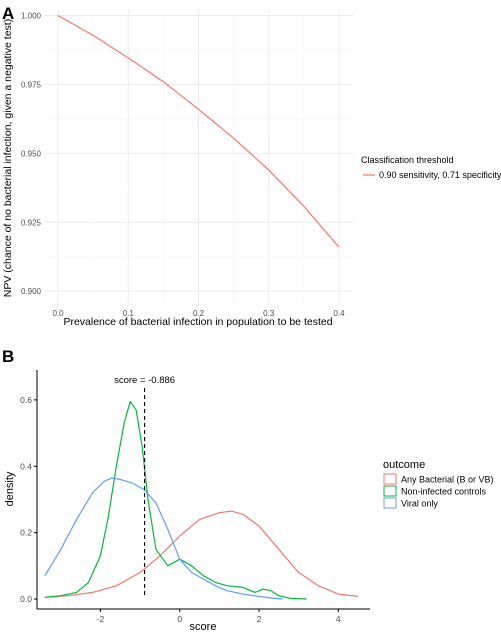 This screenshot has width=501, height=633. I want to click on panel-b-annotation: score = -0.886, so click(144, 486).